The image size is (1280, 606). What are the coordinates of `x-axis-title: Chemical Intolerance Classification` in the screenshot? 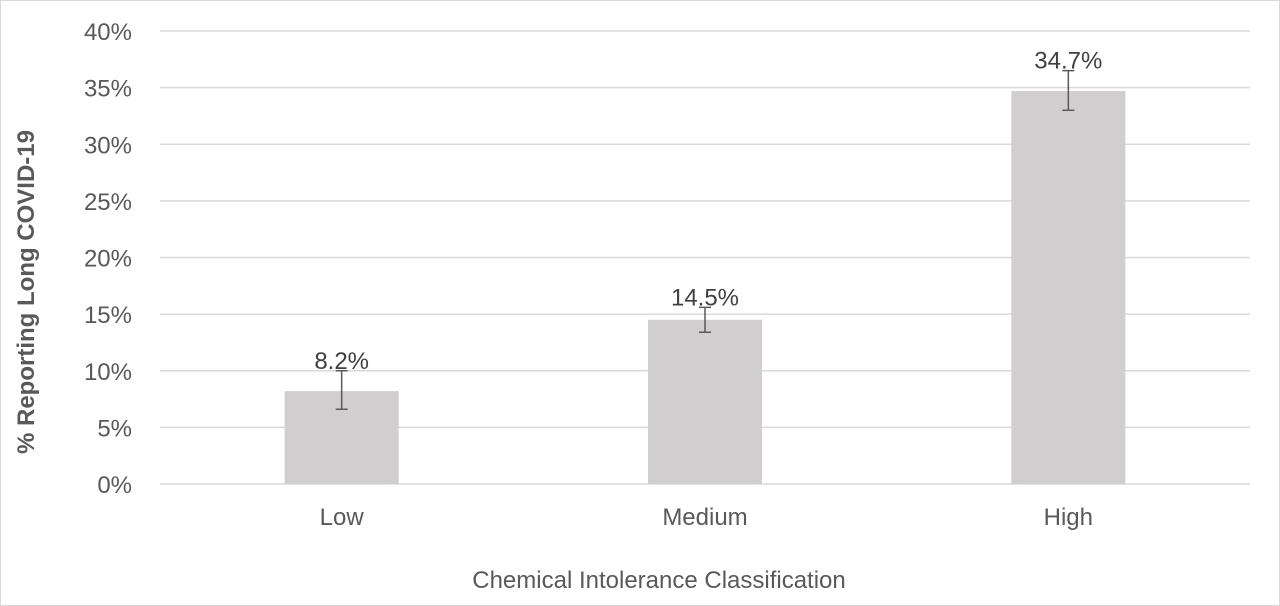 It's located at (659, 580).